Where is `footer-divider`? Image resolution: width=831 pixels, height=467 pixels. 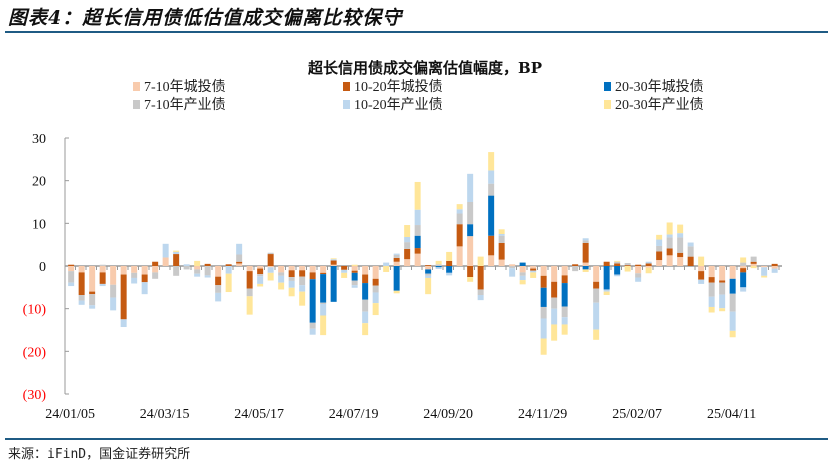
footer-divider is located at coordinates (416, 439).